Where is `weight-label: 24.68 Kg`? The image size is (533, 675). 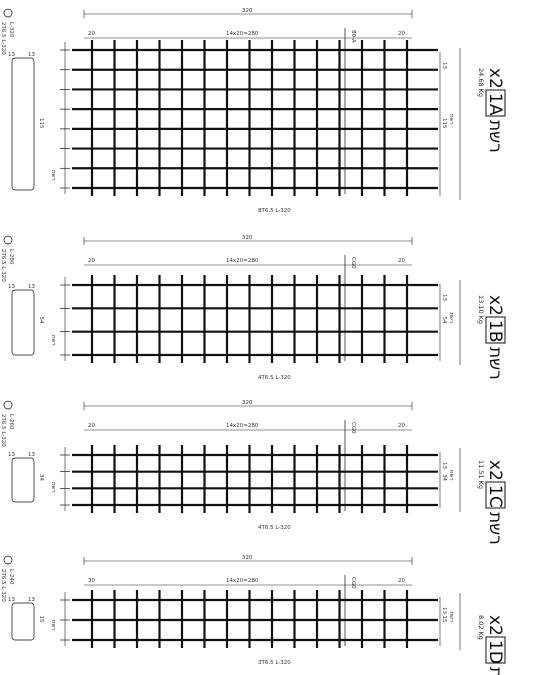 weight-label: 24.68 Kg is located at coordinates (481, 82).